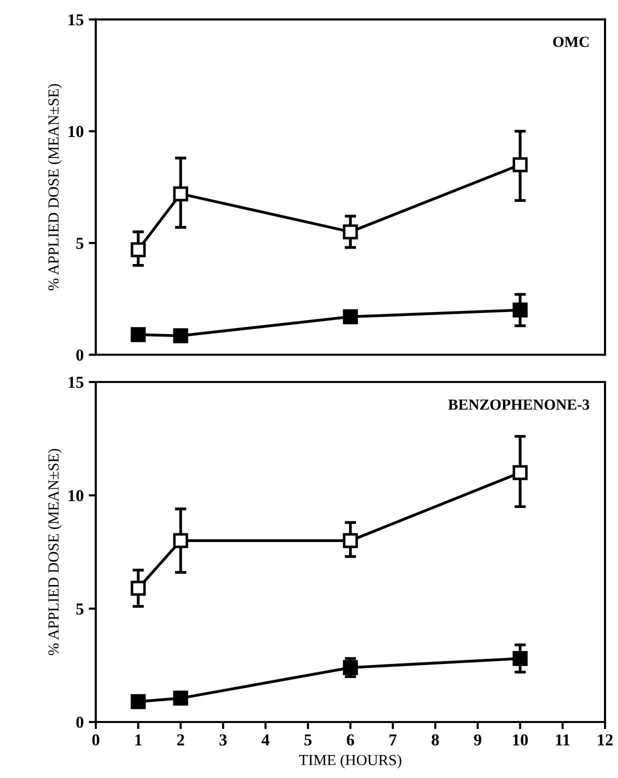 This screenshot has height=778, width=618. What do you see at coordinates (308, 740) in the screenshot?
I see `x-tick-label: 5` at bounding box center [308, 740].